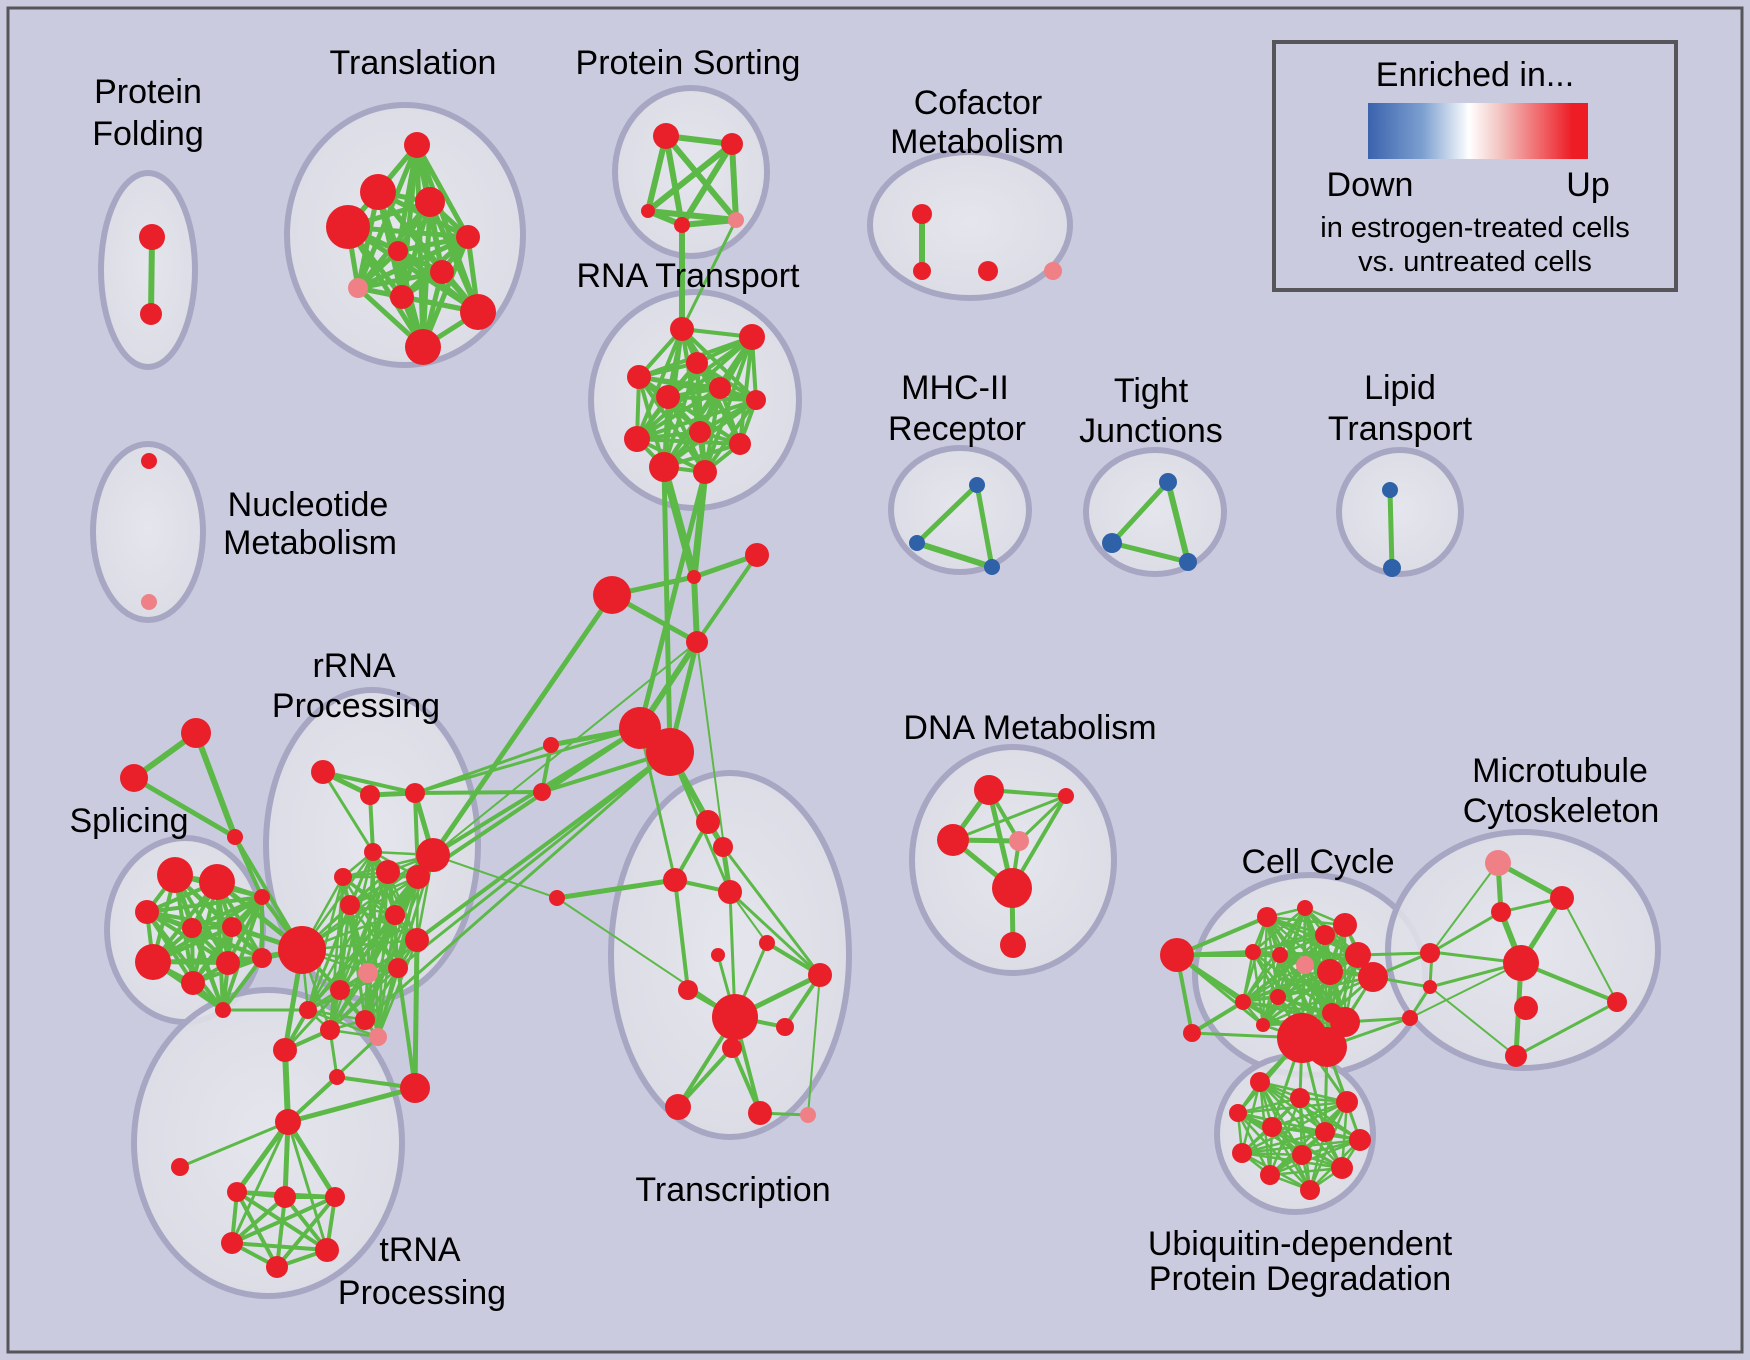  Describe the element at coordinates (678, 1107) in the screenshot. I see `node-X13` at that location.